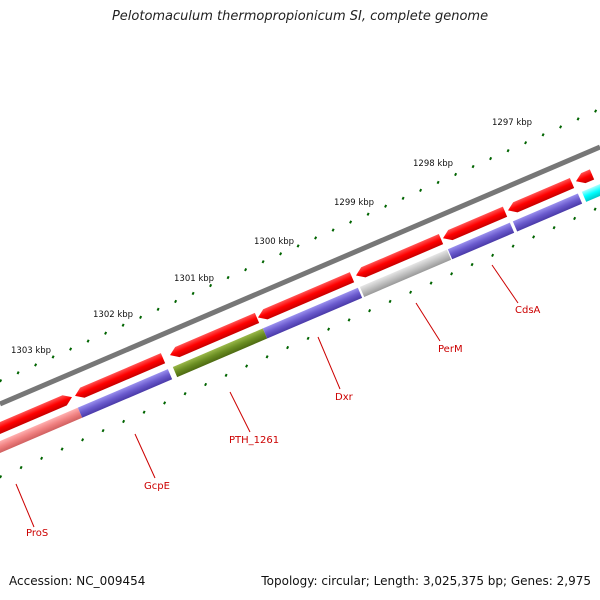 This screenshot has height=600, width=600. I want to click on gene-label: Dxr, so click(344, 397).